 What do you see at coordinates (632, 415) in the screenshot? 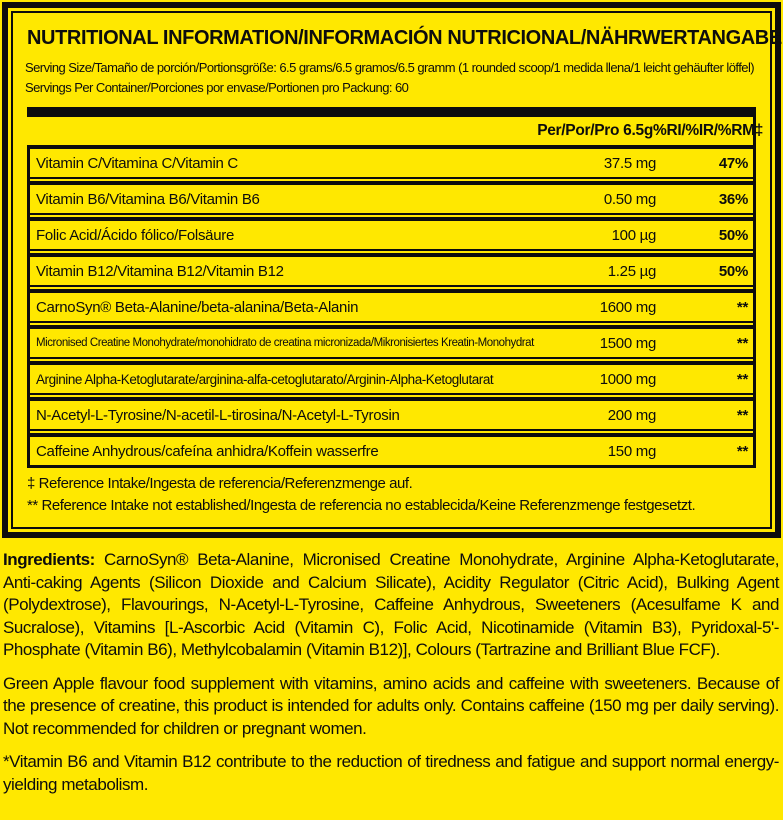
I see `nutrient-amount: 200 mg` at bounding box center [632, 415].